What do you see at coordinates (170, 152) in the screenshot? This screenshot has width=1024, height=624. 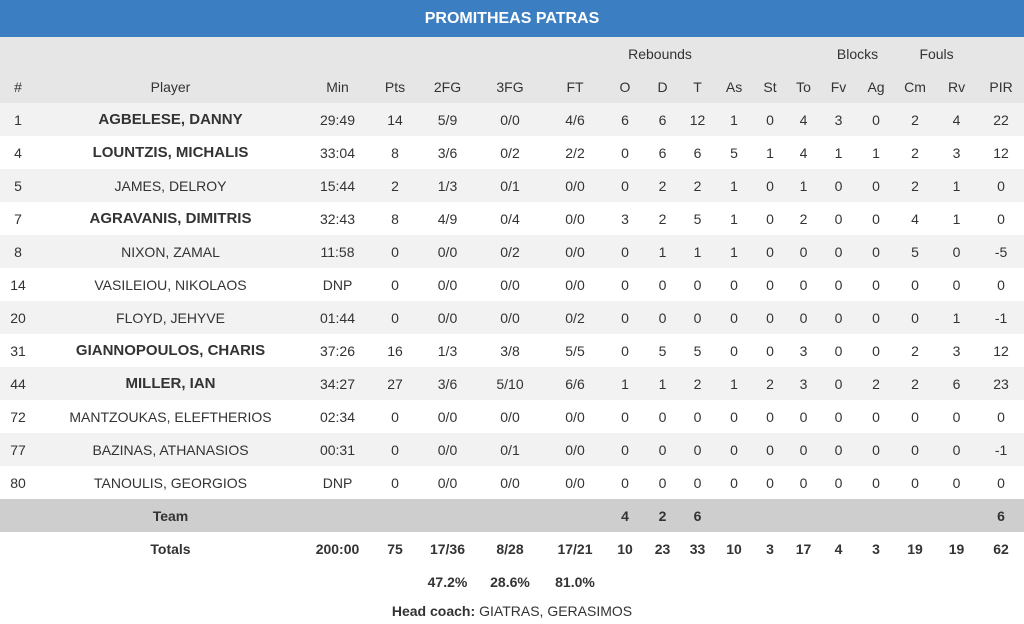 I see `cell: LOUNTZIS, MICHALIS` at bounding box center [170, 152].